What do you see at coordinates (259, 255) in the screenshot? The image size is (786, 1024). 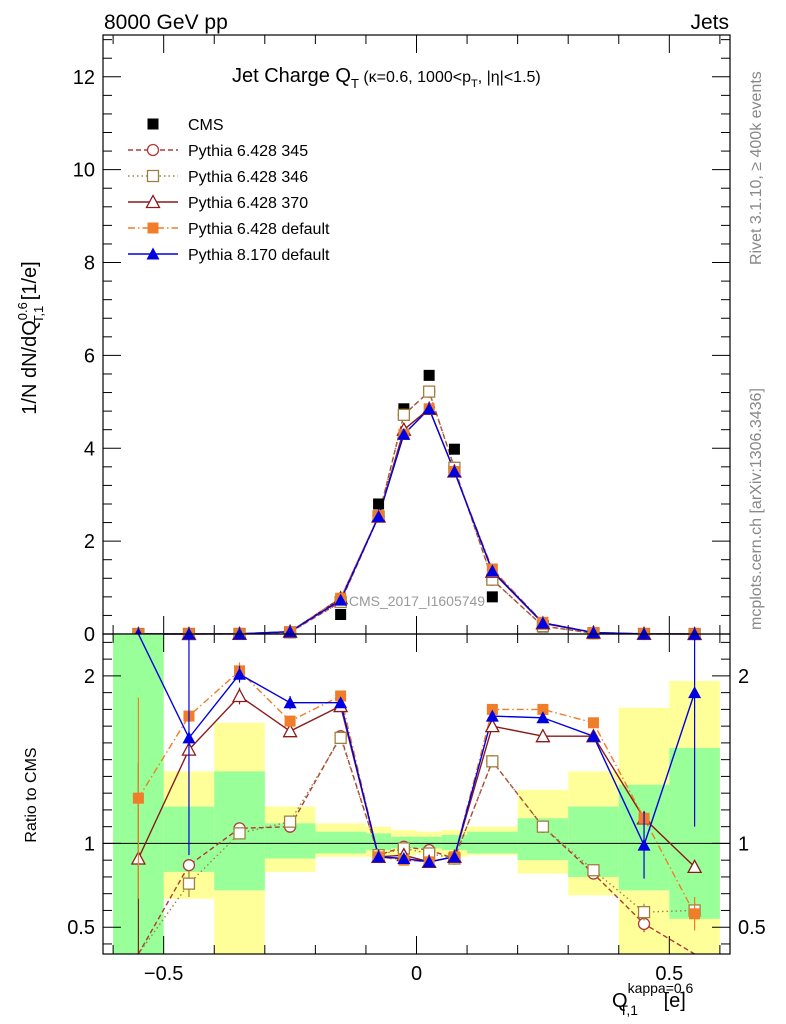 I see `legend-label: Pythia 8.170 default` at bounding box center [259, 255].